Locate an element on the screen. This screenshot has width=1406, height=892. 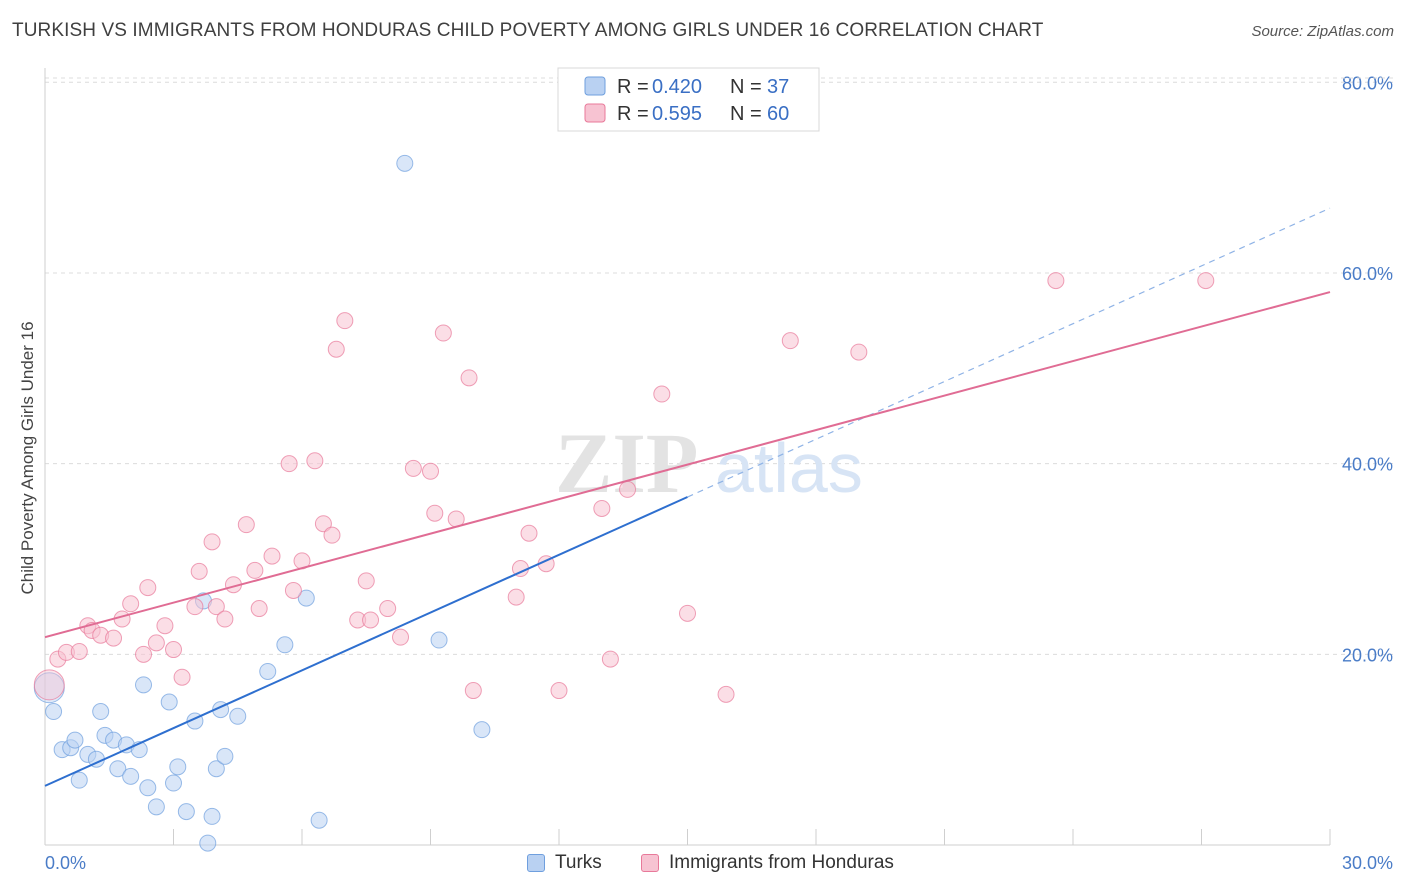
y-tick-label: 60.0% is located at coordinates (1367, 274).